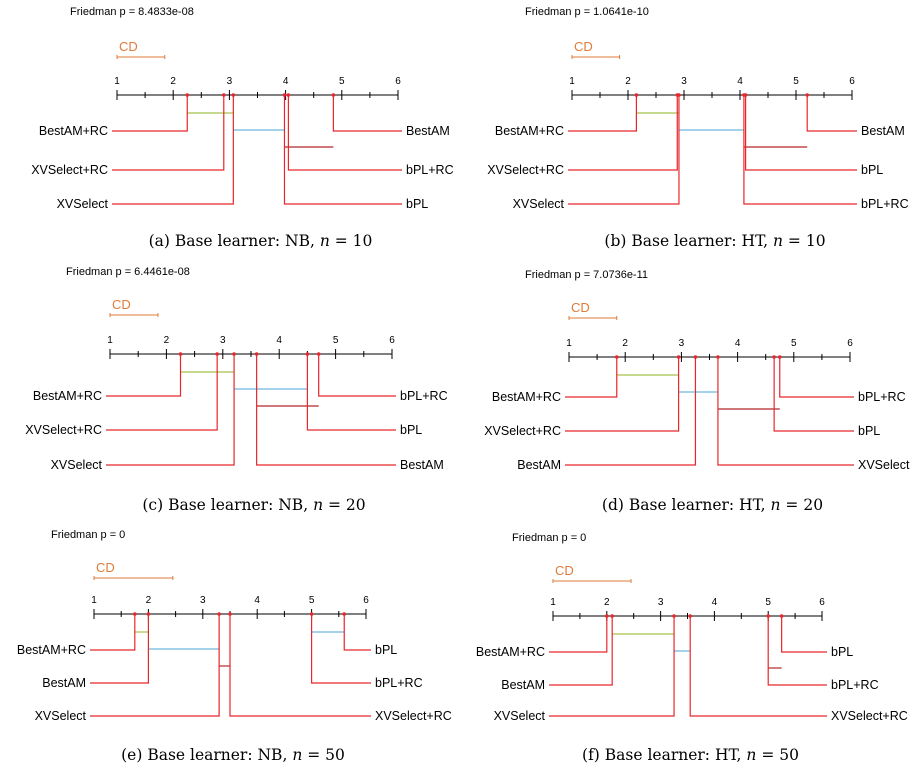  What do you see at coordinates (593, 755) in the screenshot?
I see `caption-letter: (f)` at bounding box center [593, 755].